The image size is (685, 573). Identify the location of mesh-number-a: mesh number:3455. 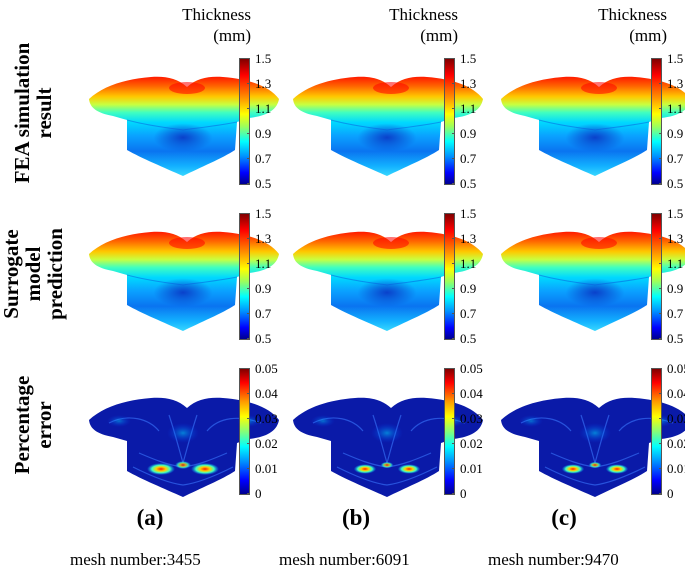
(135, 559).